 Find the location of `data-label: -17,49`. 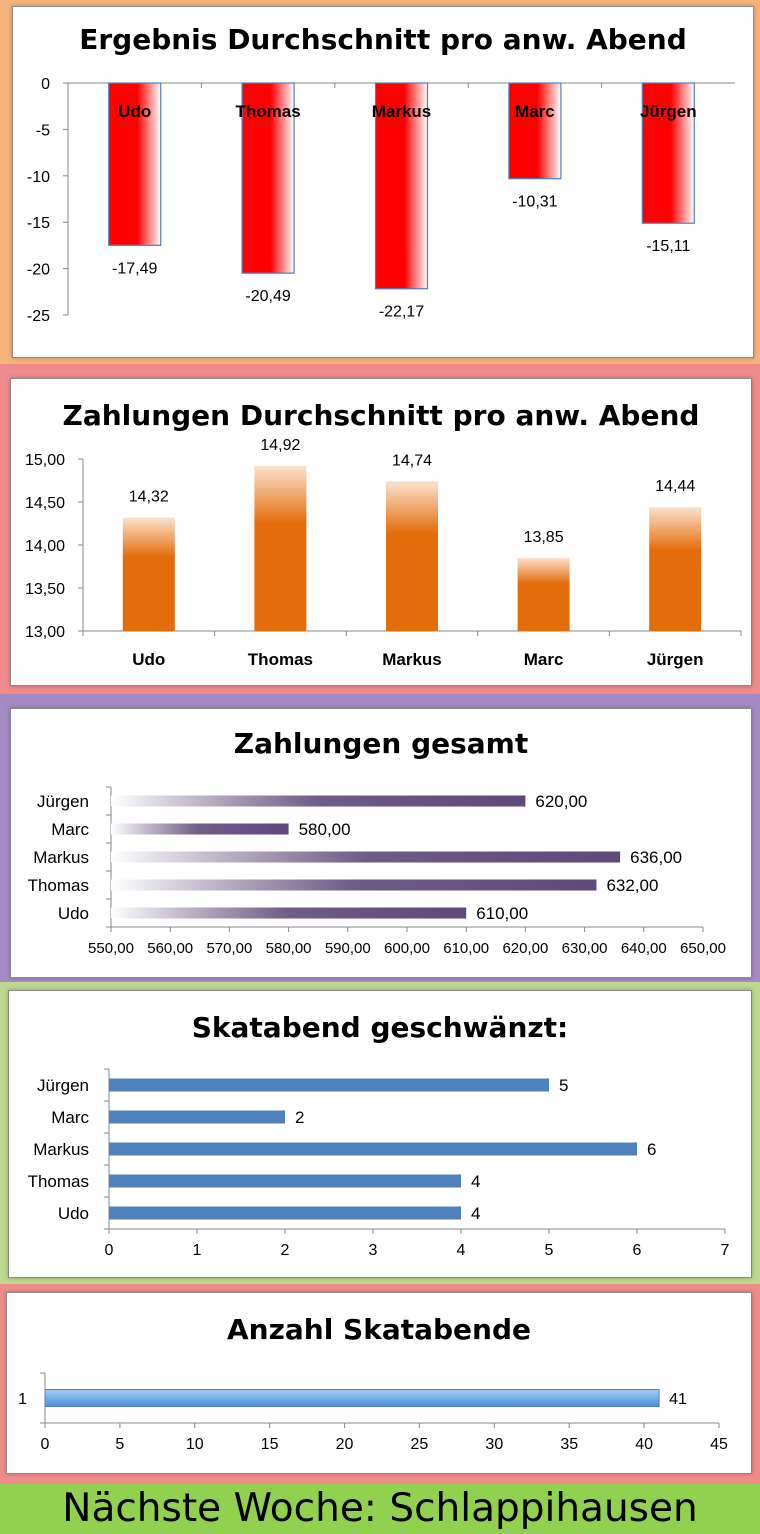

data-label: -17,49 is located at coordinates (134, 268).